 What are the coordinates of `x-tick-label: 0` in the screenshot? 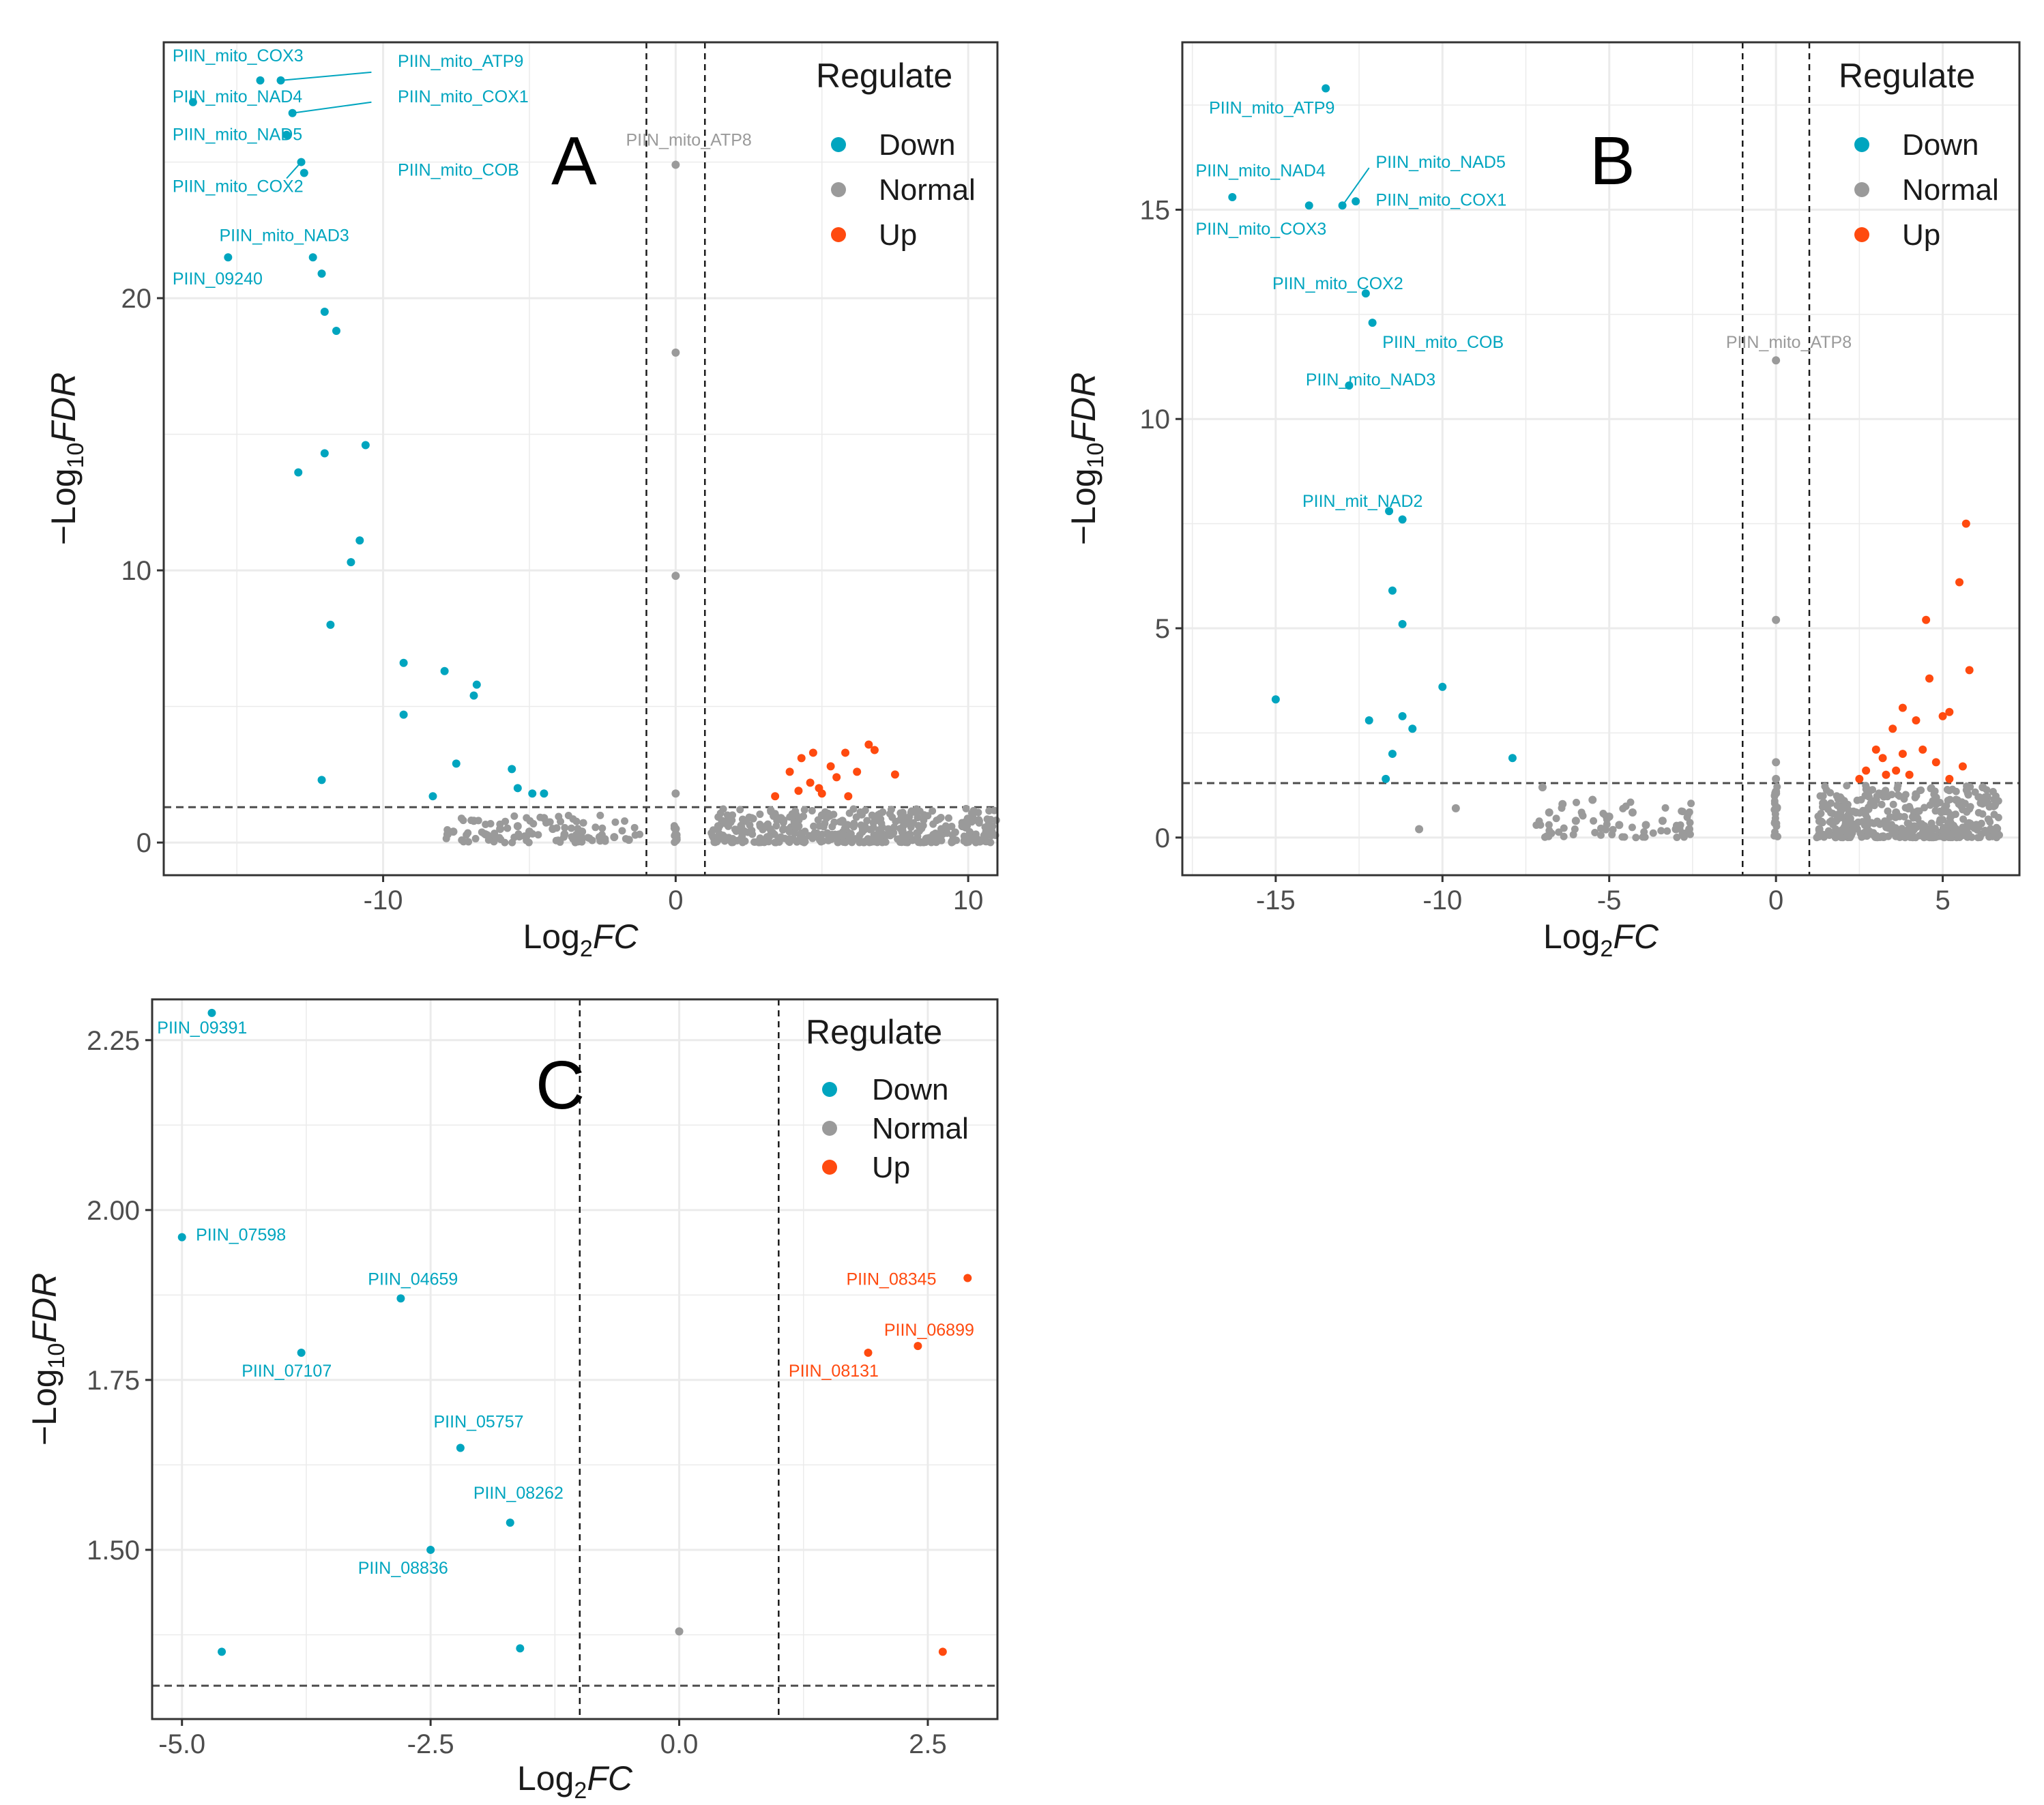 It's located at (675, 900).